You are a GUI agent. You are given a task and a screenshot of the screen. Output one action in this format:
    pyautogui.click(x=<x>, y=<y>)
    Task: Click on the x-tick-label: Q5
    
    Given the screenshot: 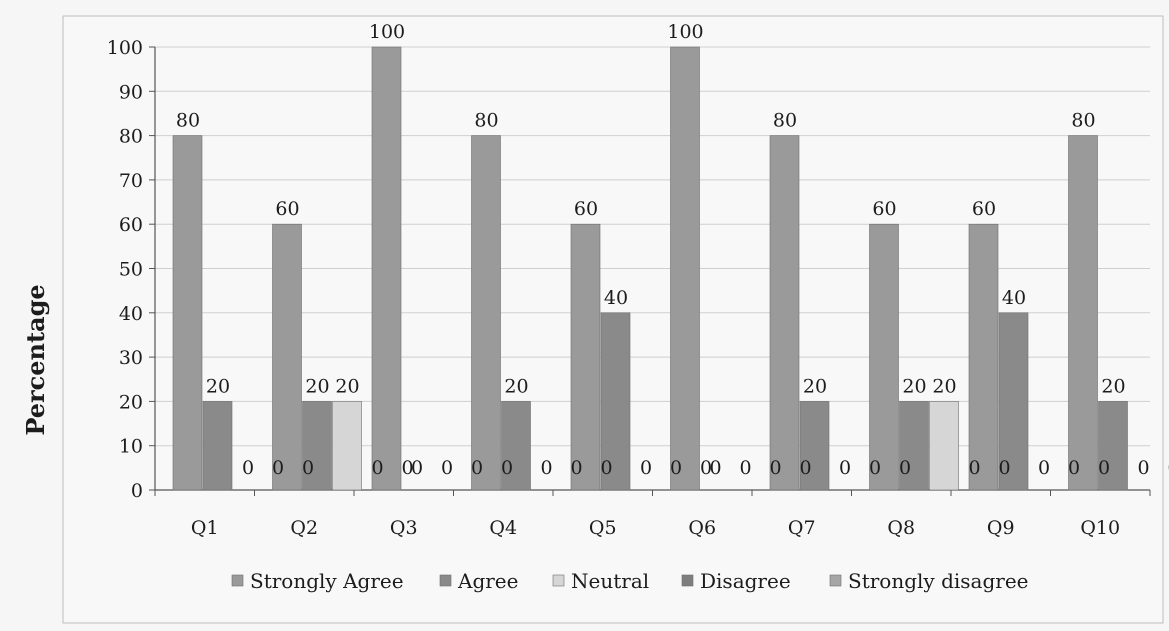 What is the action you would take?
    pyautogui.click(x=603, y=528)
    